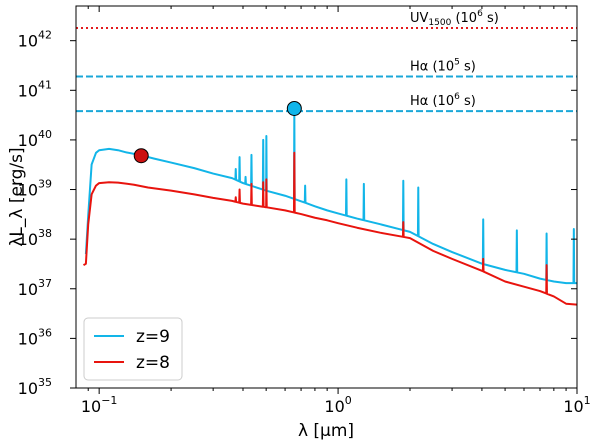 The width and height of the screenshot is (599, 448). Describe the element at coordinates (35, 288) in the screenshot. I see `y-tick-label-2: 1037` at that location.